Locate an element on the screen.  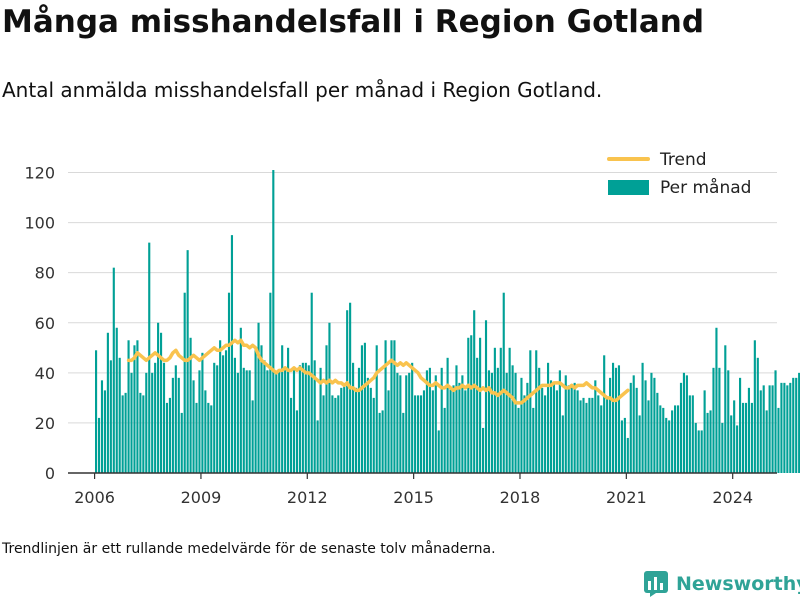
y-tick-label: 20 is located at coordinates (45, 423).